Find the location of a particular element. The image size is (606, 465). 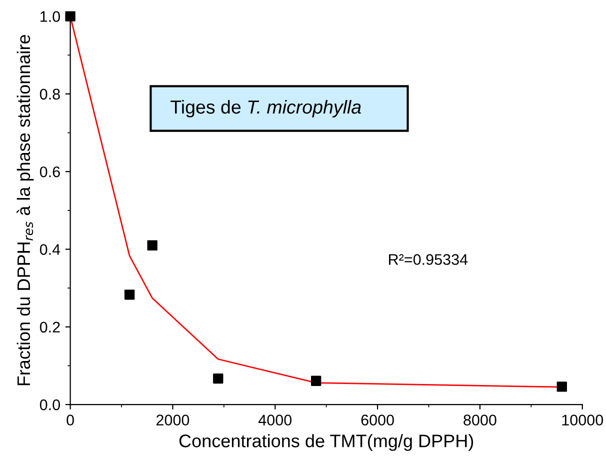

y-tick-label: 0.4 is located at coordinates (50, 249).